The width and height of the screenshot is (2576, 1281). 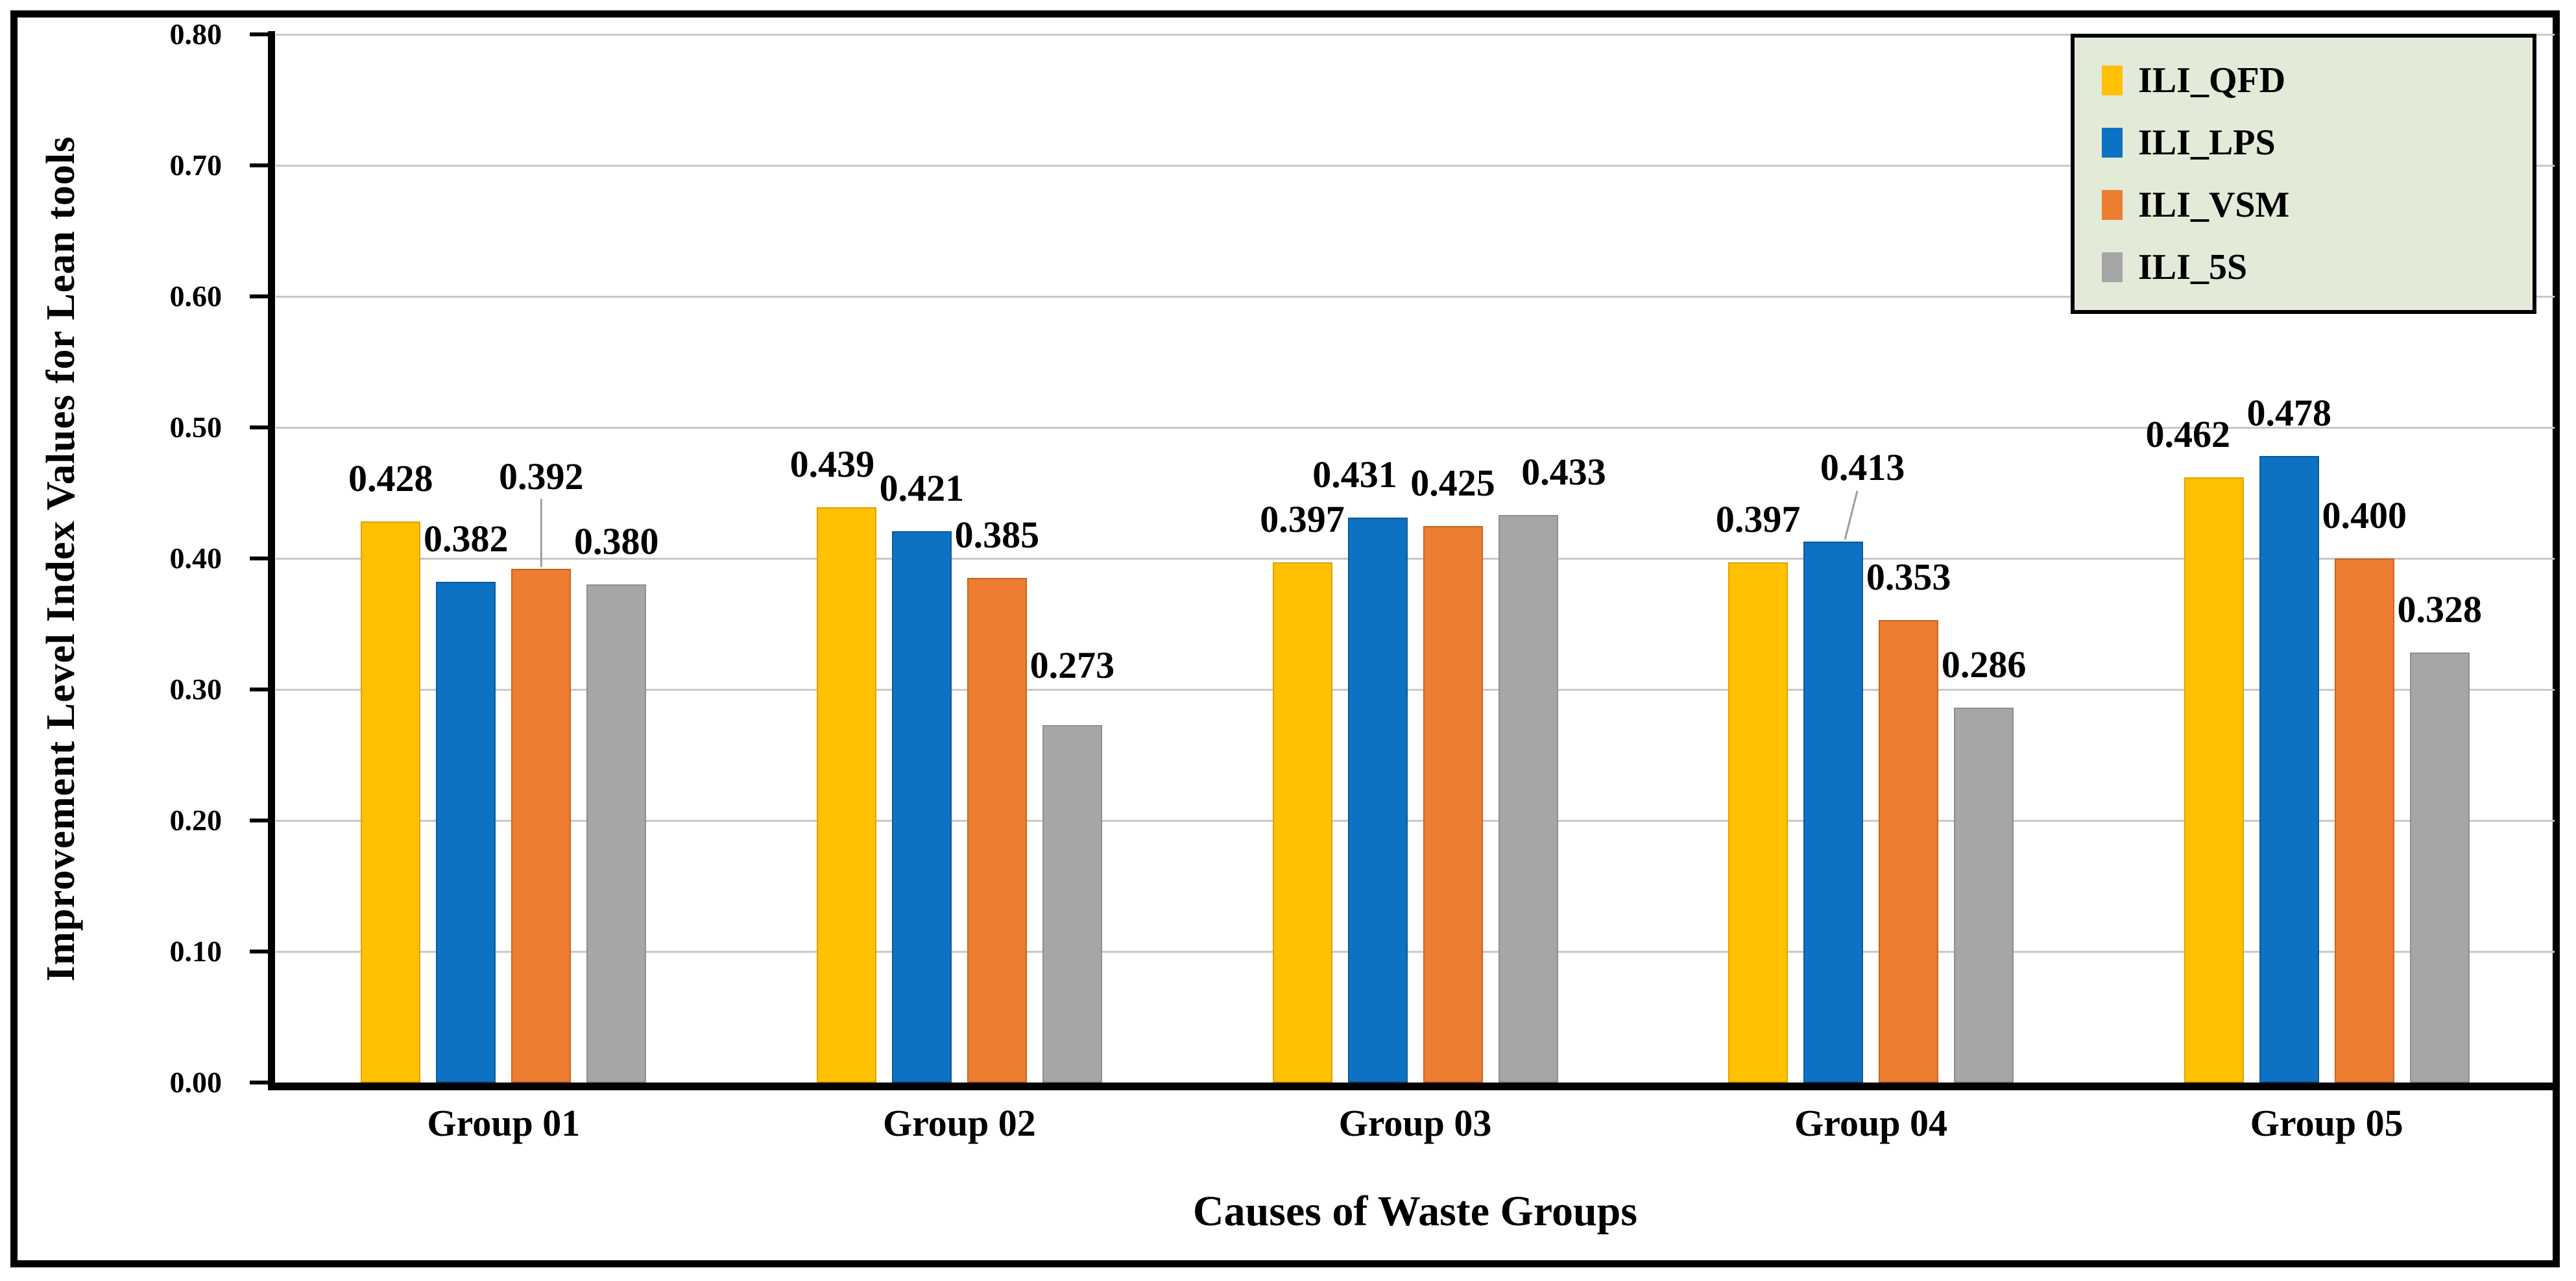 What do you see at coordinates (2317, 205) in the screenshot?
I see `legend-item-ILI_VSM: ILI_VSM` at bounding box center [2317, 205].